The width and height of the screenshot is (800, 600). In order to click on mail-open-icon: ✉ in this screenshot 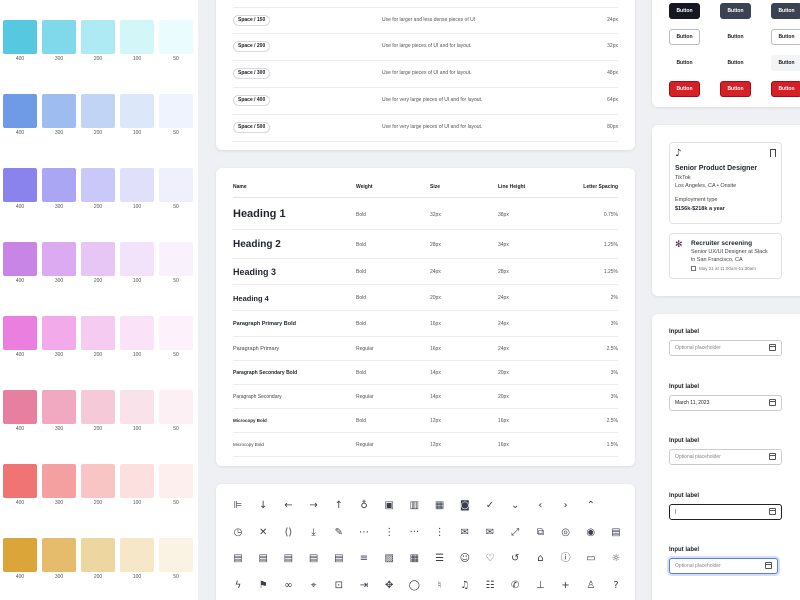, I will do `click(490, 532)`.